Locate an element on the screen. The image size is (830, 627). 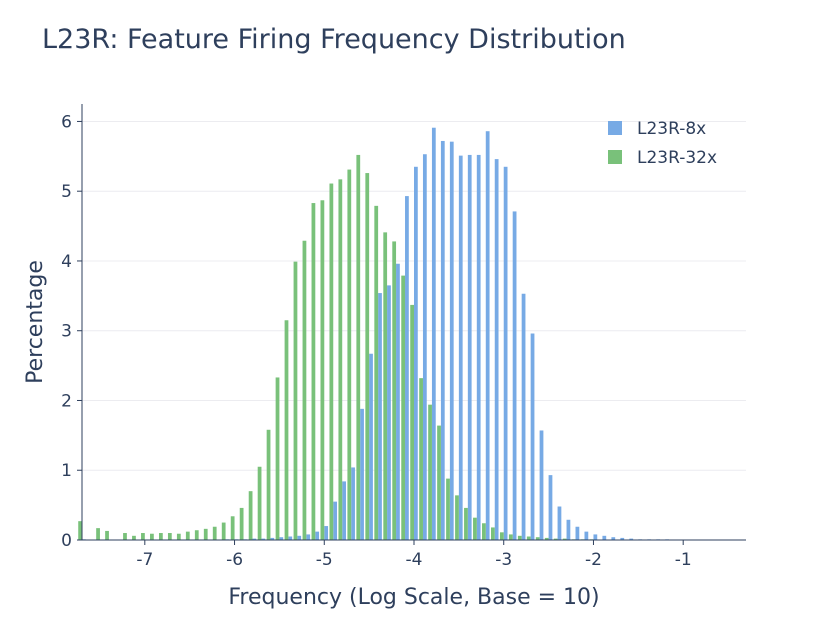
y-tick-label: 5 is located at coordinates (66, 192).